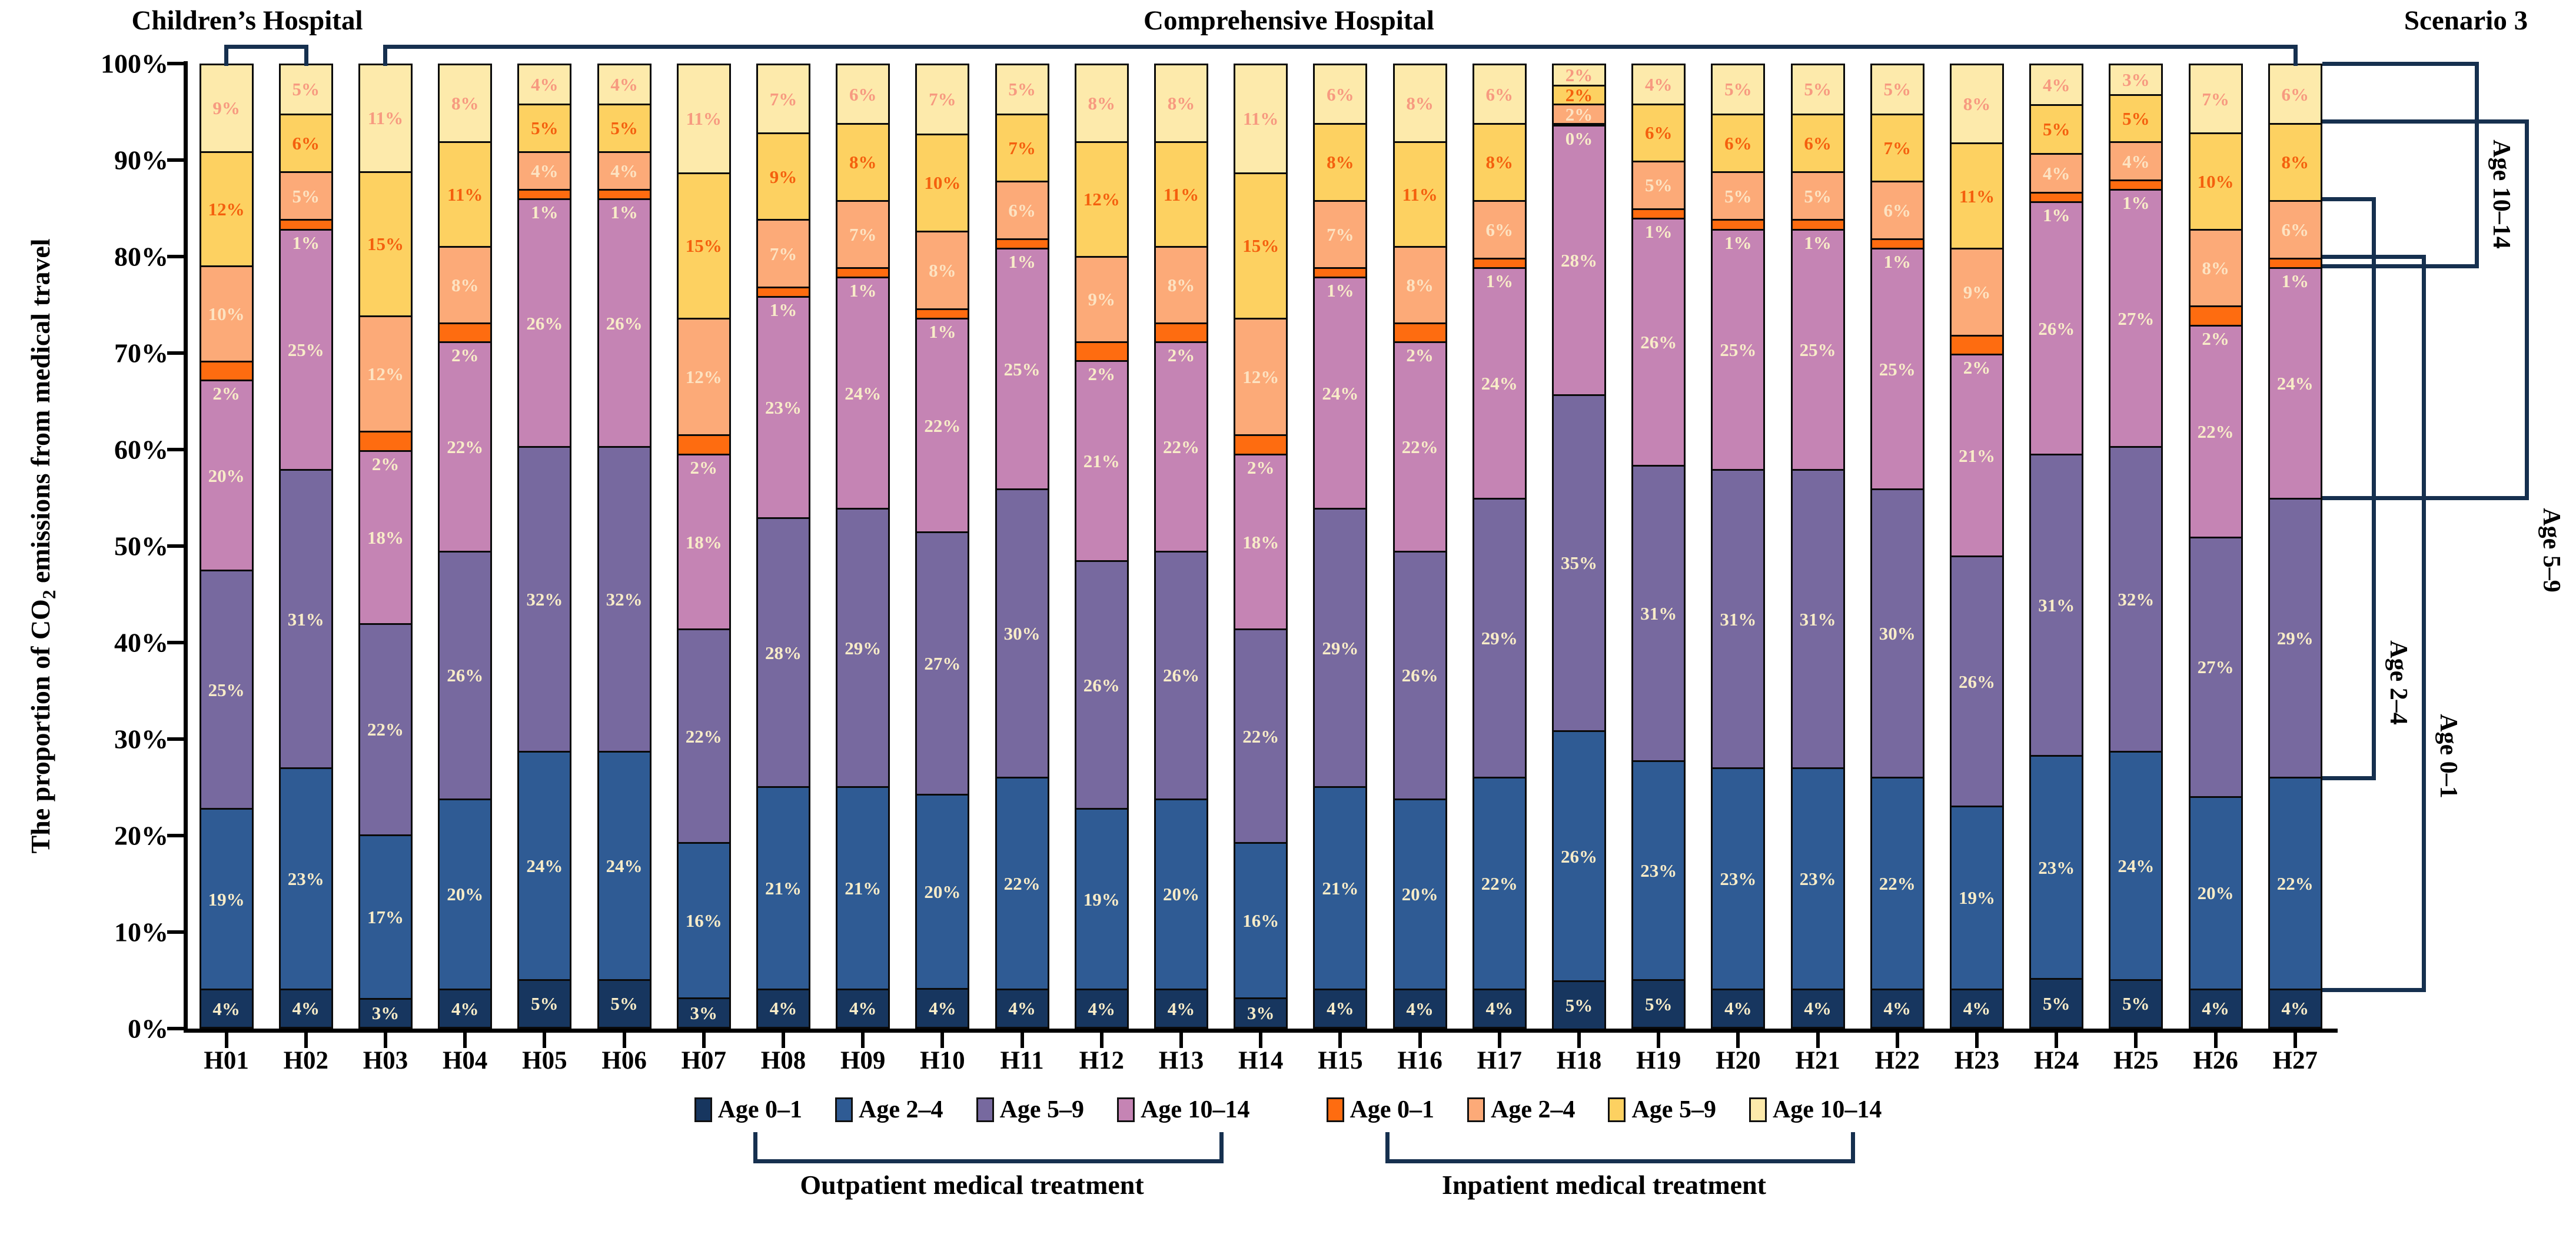 This screenshot has width=2576, height=1251. I want to click on bar-H08: 7% 9% 7% 1% 23% 28% 21% 4%, so click(783, 546).